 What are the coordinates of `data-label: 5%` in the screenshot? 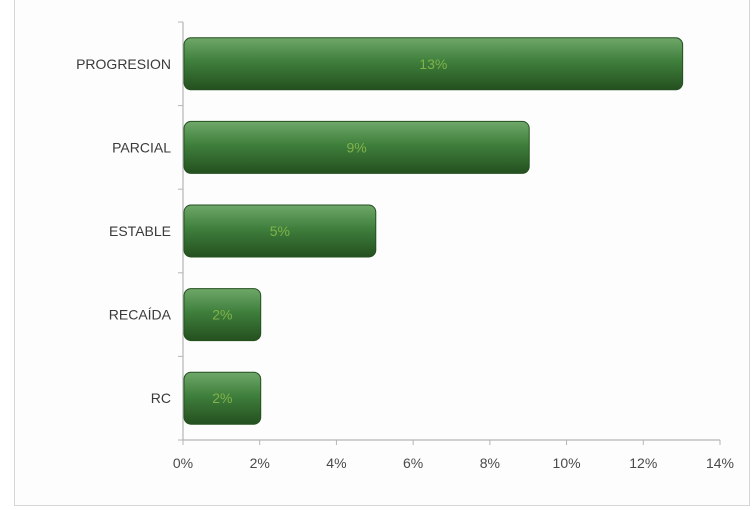 It's located at (280, 231).